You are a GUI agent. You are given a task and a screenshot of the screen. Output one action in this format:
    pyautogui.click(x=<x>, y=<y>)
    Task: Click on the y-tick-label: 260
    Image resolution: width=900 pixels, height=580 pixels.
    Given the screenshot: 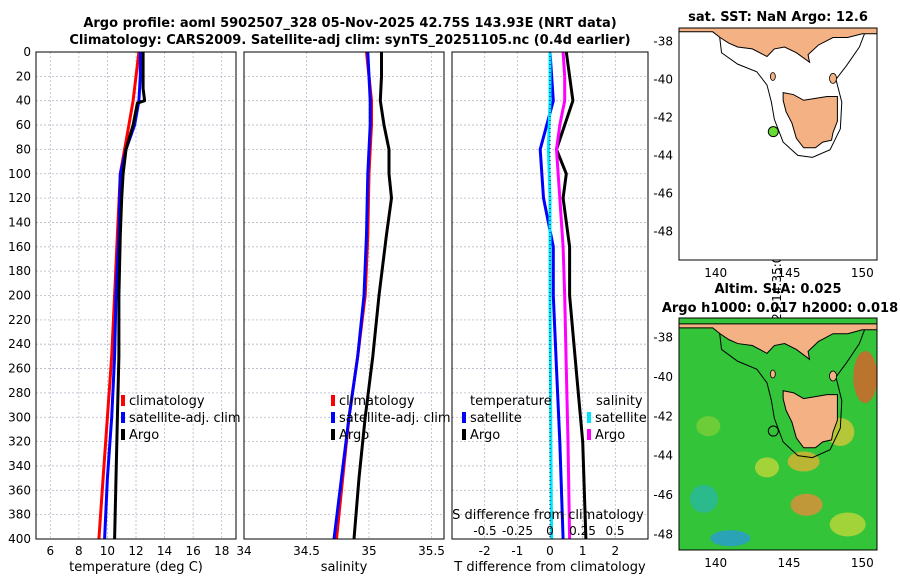 What is the action you would take?
    pyautogui.click(x=19, y=369)
    